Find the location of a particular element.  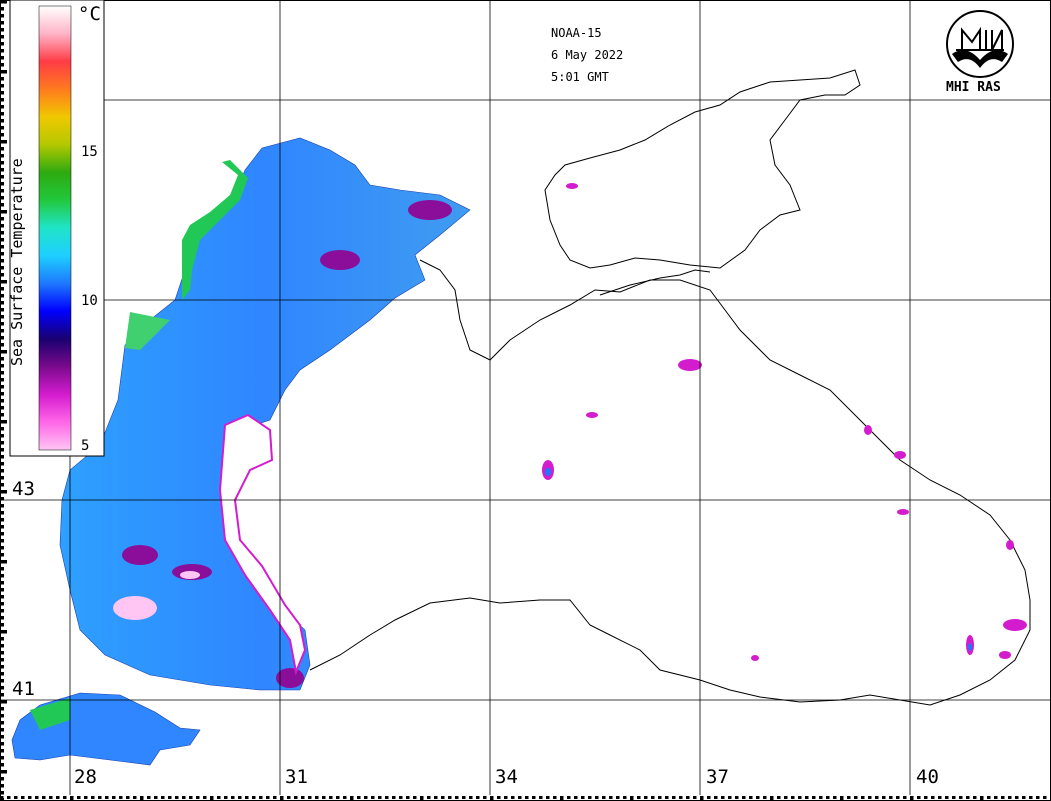

legend-tick-label: 15 is located at coordinates (89, 152).